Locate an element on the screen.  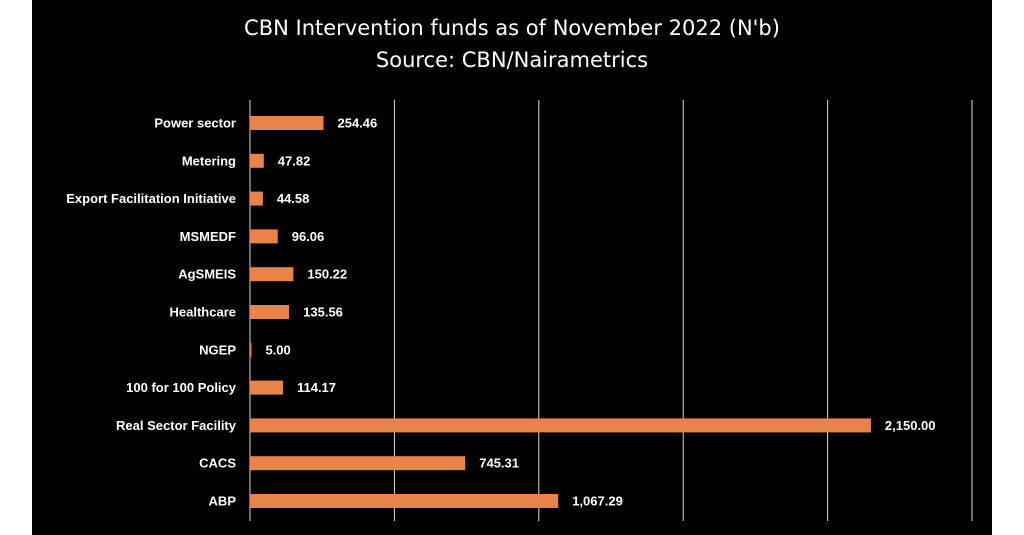
data-label: 1,067.29 is located at coordinates (597, 501).